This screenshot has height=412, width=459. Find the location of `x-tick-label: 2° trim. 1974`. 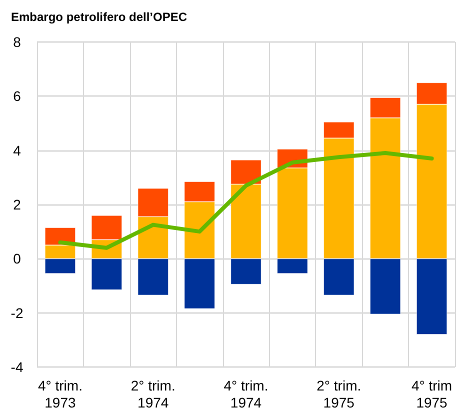

x-tick-label: 2° trim. 1974 is located at coordinates (153, 394).